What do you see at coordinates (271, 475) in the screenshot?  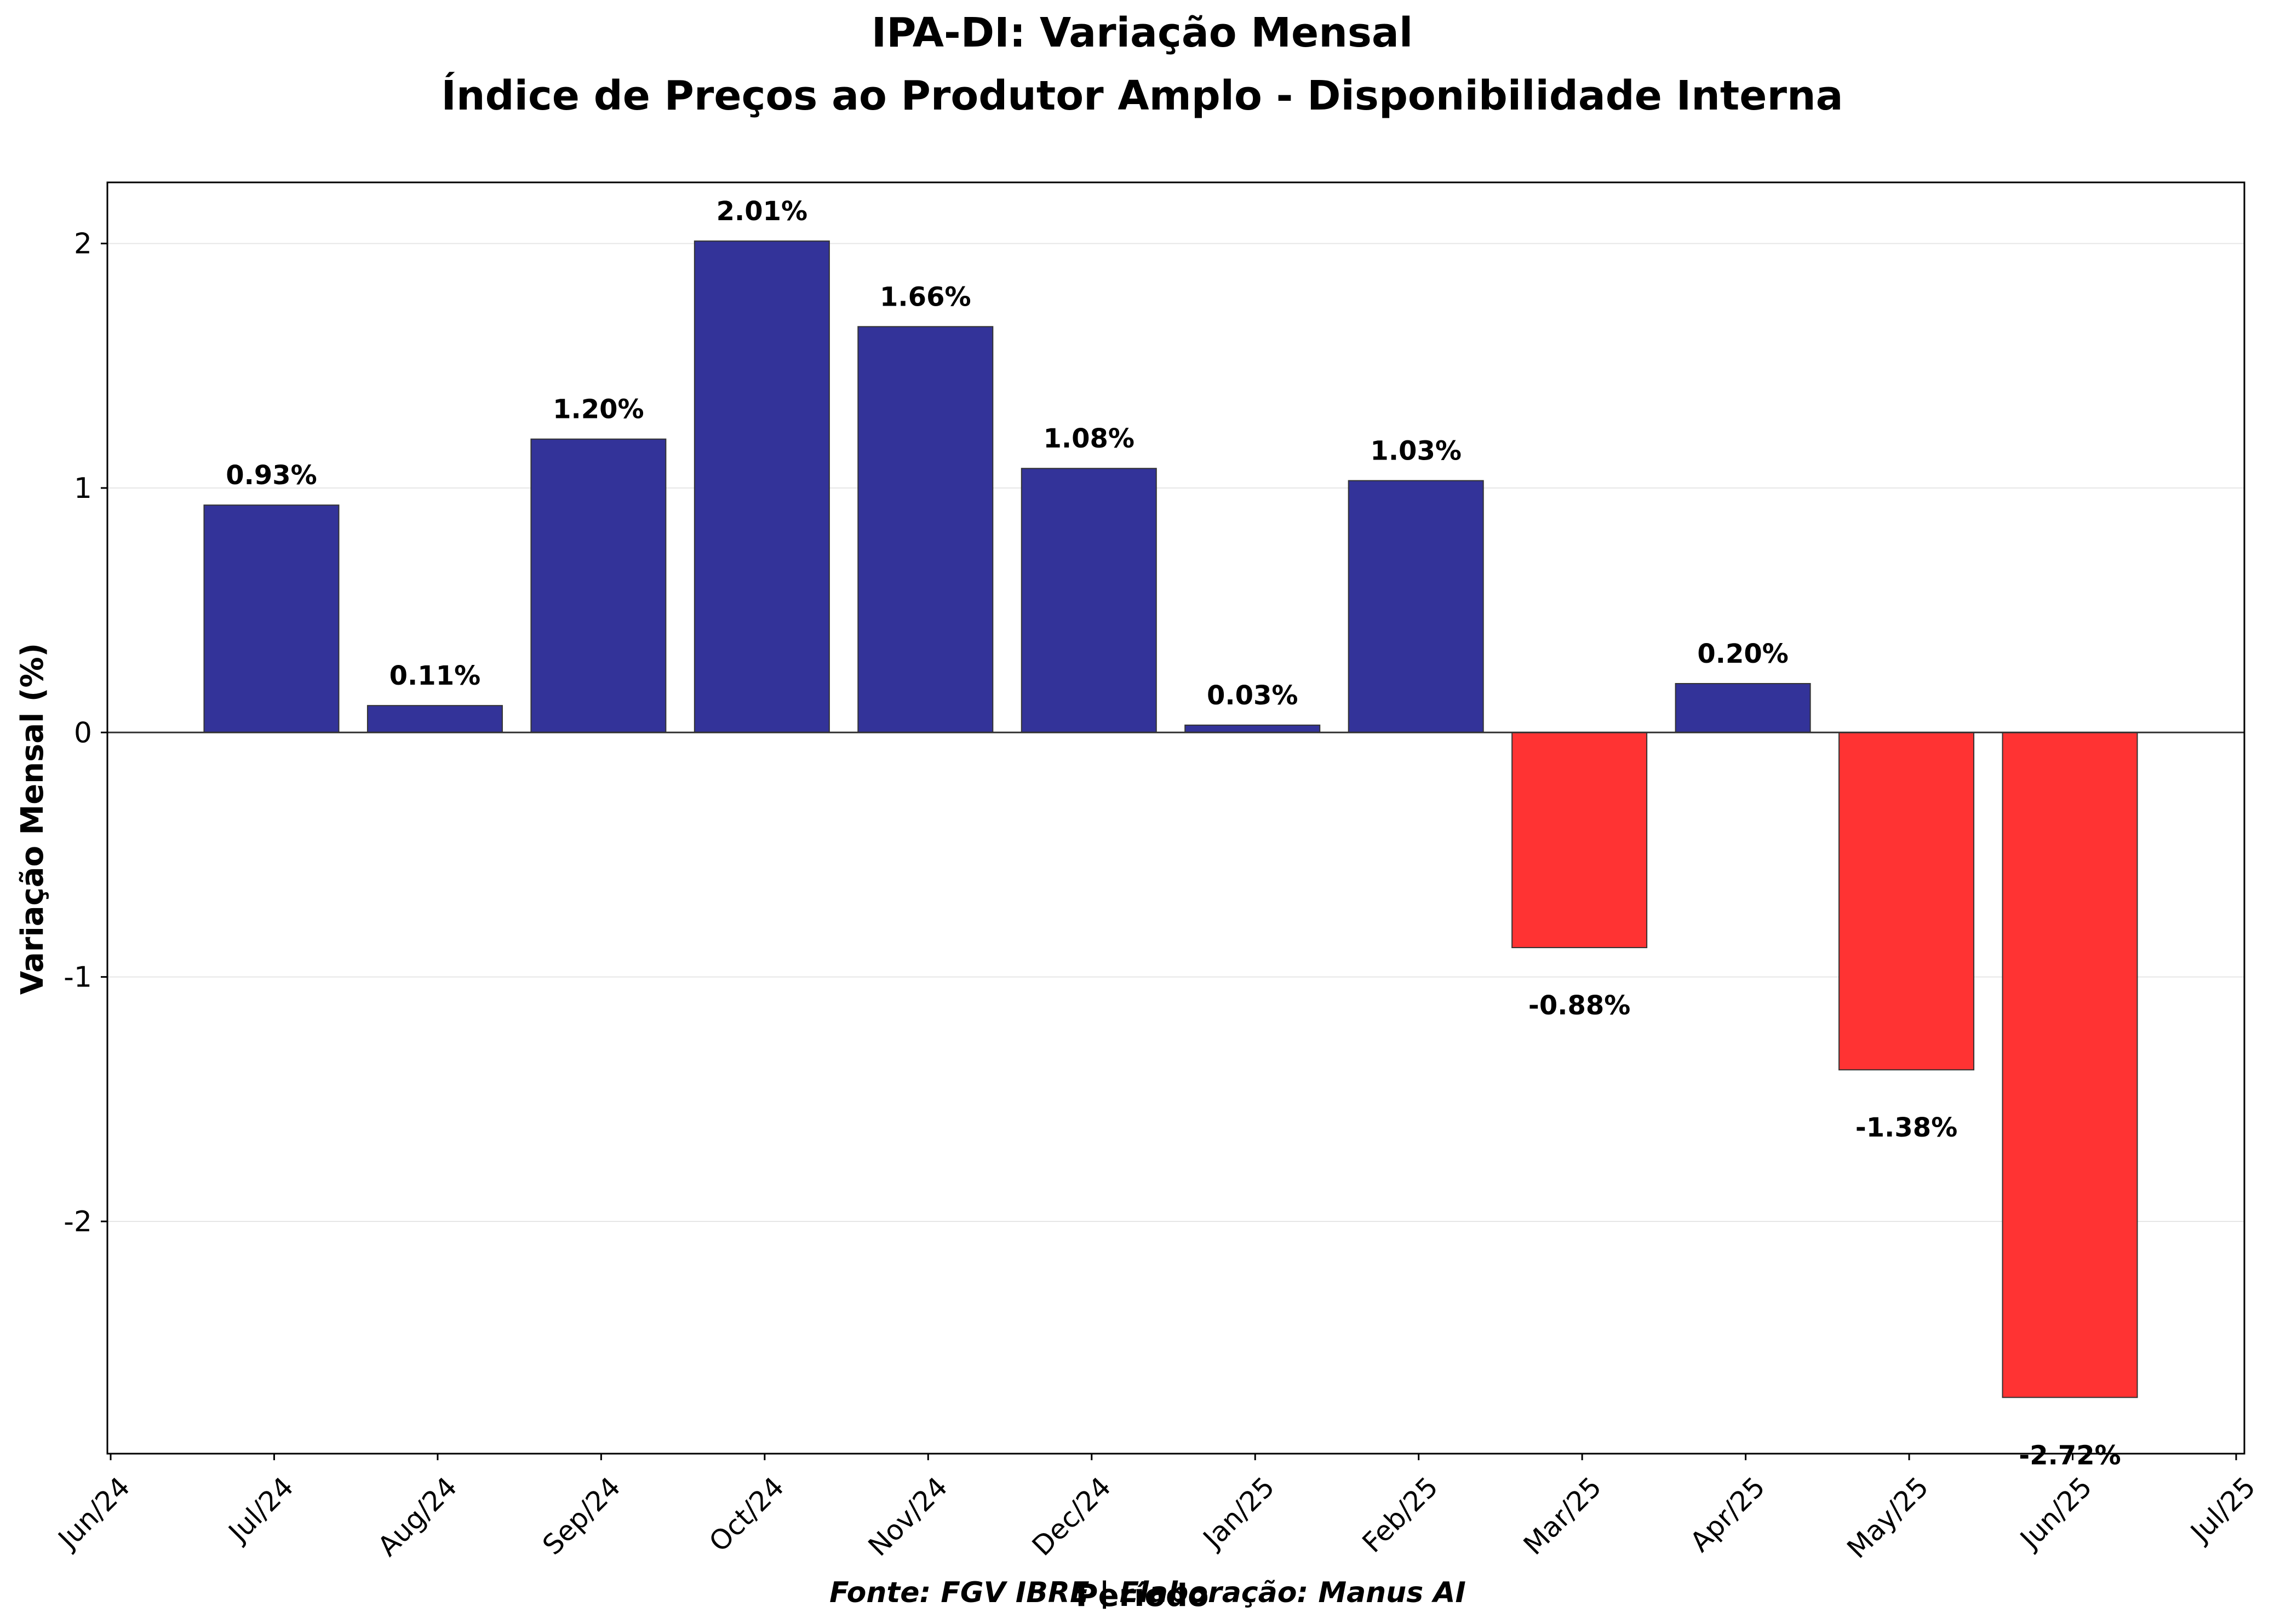 I see `data-label: 0.93%` at bounding box center [271, 475].